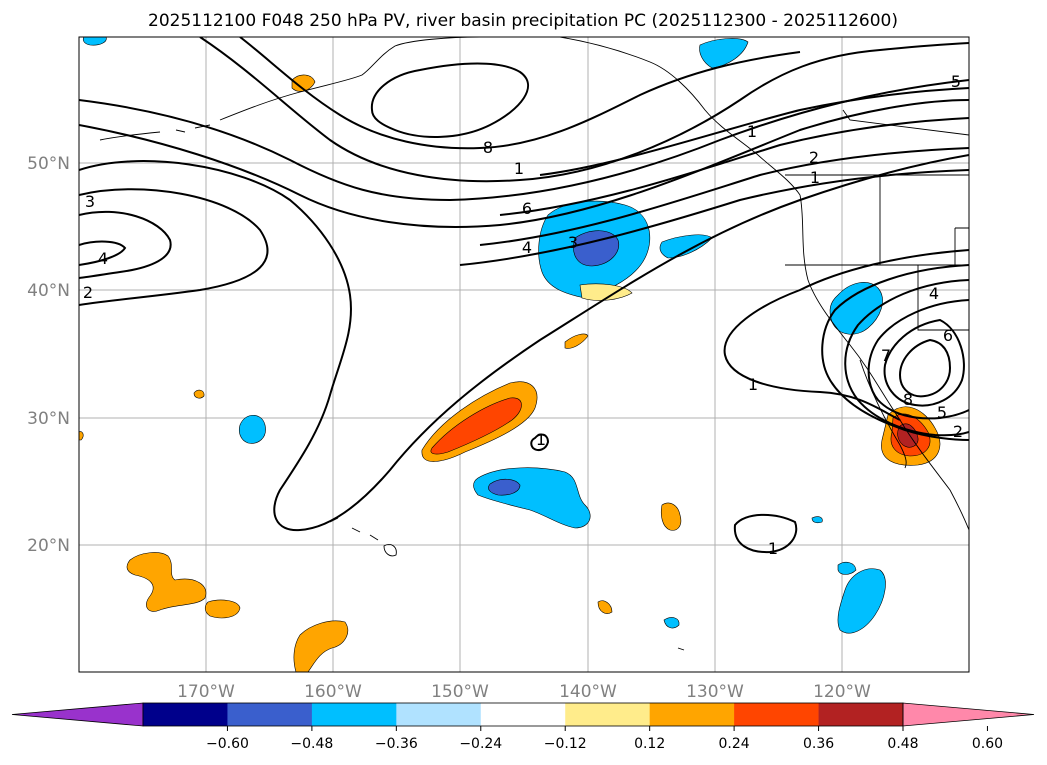  What do you see at coordinates (524, 692) in the screenshot?
I see `lon-labels: 170°W 160°W 150°W 140°W 130°W 120°W` at bounding box center [524, 692].